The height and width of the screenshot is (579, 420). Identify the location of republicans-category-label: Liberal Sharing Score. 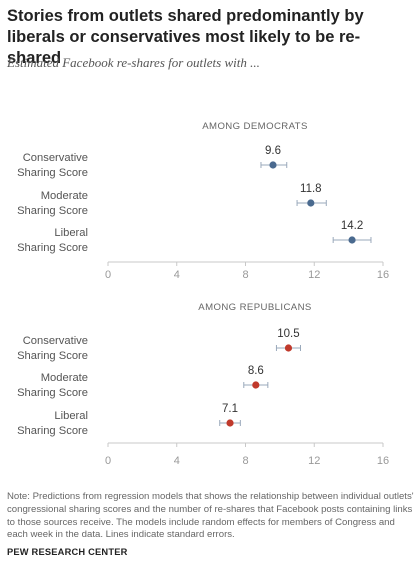
(52, 423).